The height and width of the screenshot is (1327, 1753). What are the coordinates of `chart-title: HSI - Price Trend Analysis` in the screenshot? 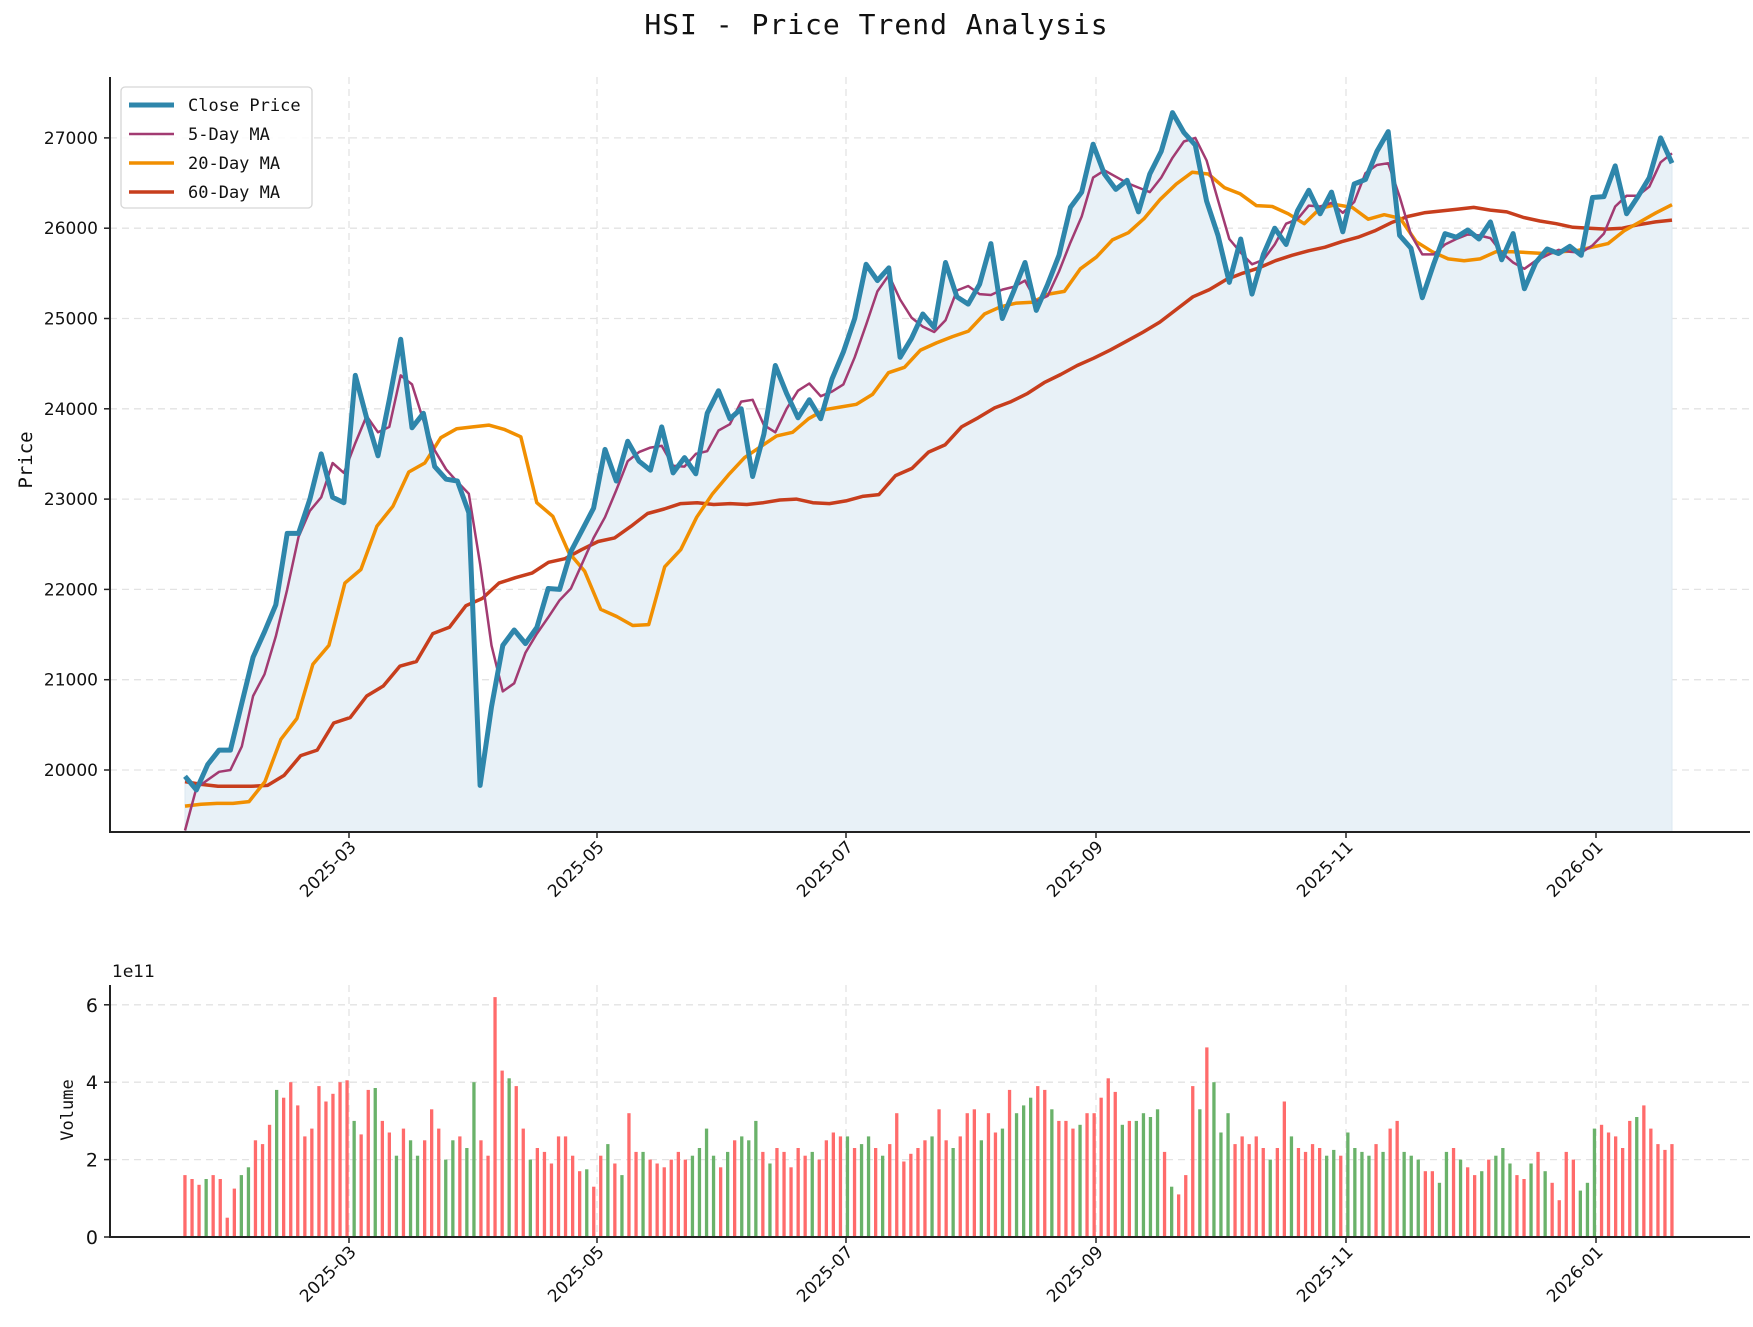 It's located at (876, 24).